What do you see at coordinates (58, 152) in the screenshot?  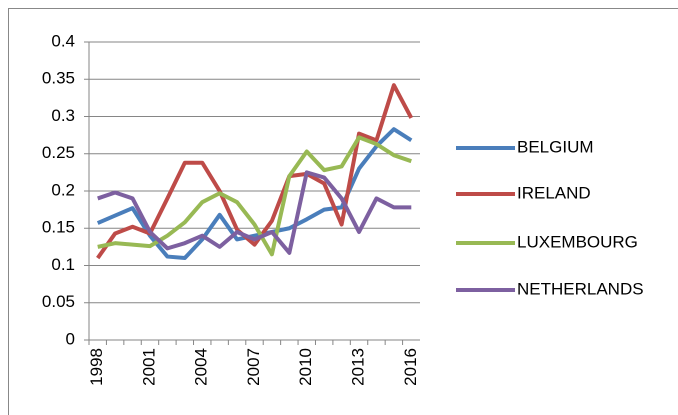 I see `y-tick-label: 0.25` at bounding box center [58, 152].